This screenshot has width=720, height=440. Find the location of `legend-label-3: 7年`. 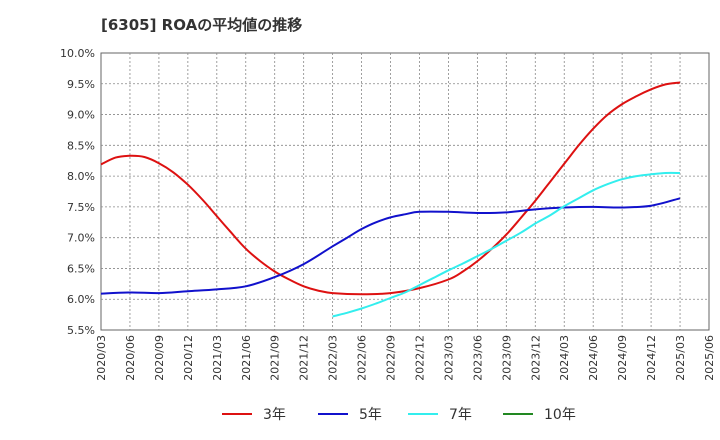

legend-label-3: 7年 is located at coordinates (460, 415).